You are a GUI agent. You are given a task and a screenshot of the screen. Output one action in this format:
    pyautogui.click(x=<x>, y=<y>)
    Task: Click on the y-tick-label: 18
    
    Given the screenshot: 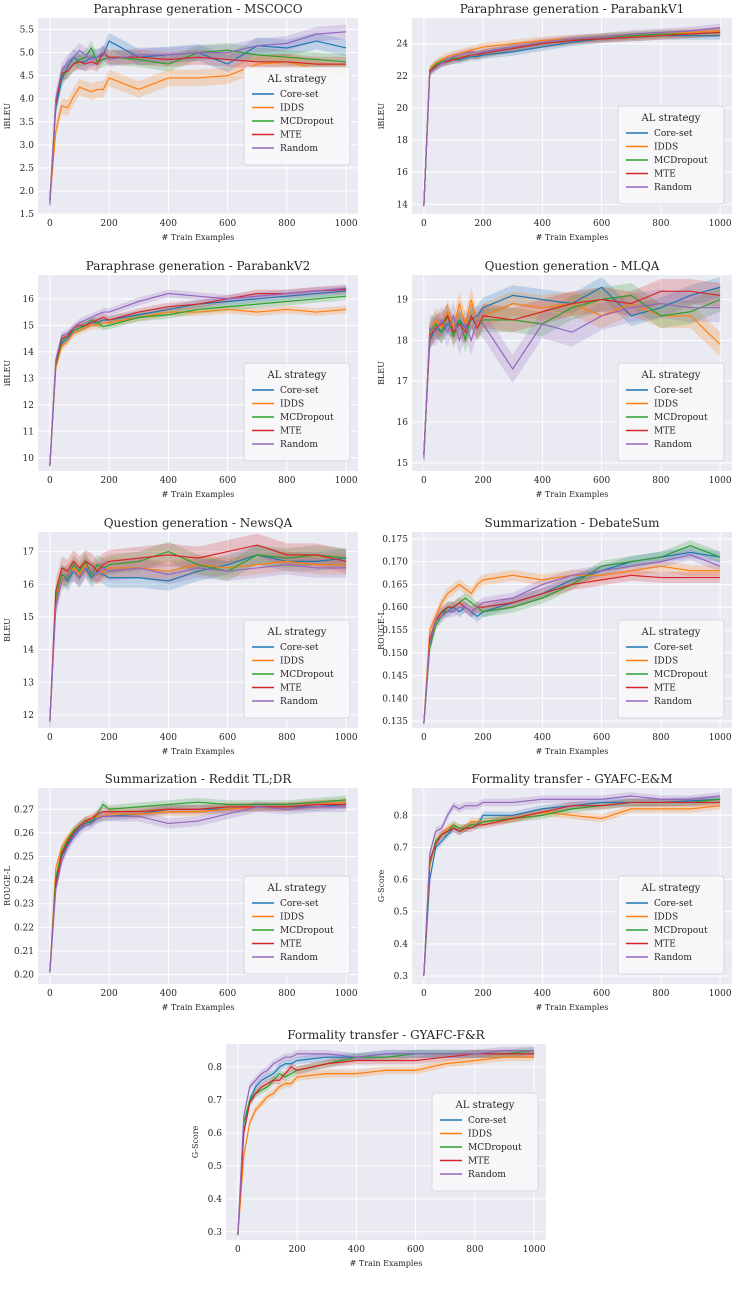 What is the action you would take?
    pyautogui.click(x=403, y=341)
    